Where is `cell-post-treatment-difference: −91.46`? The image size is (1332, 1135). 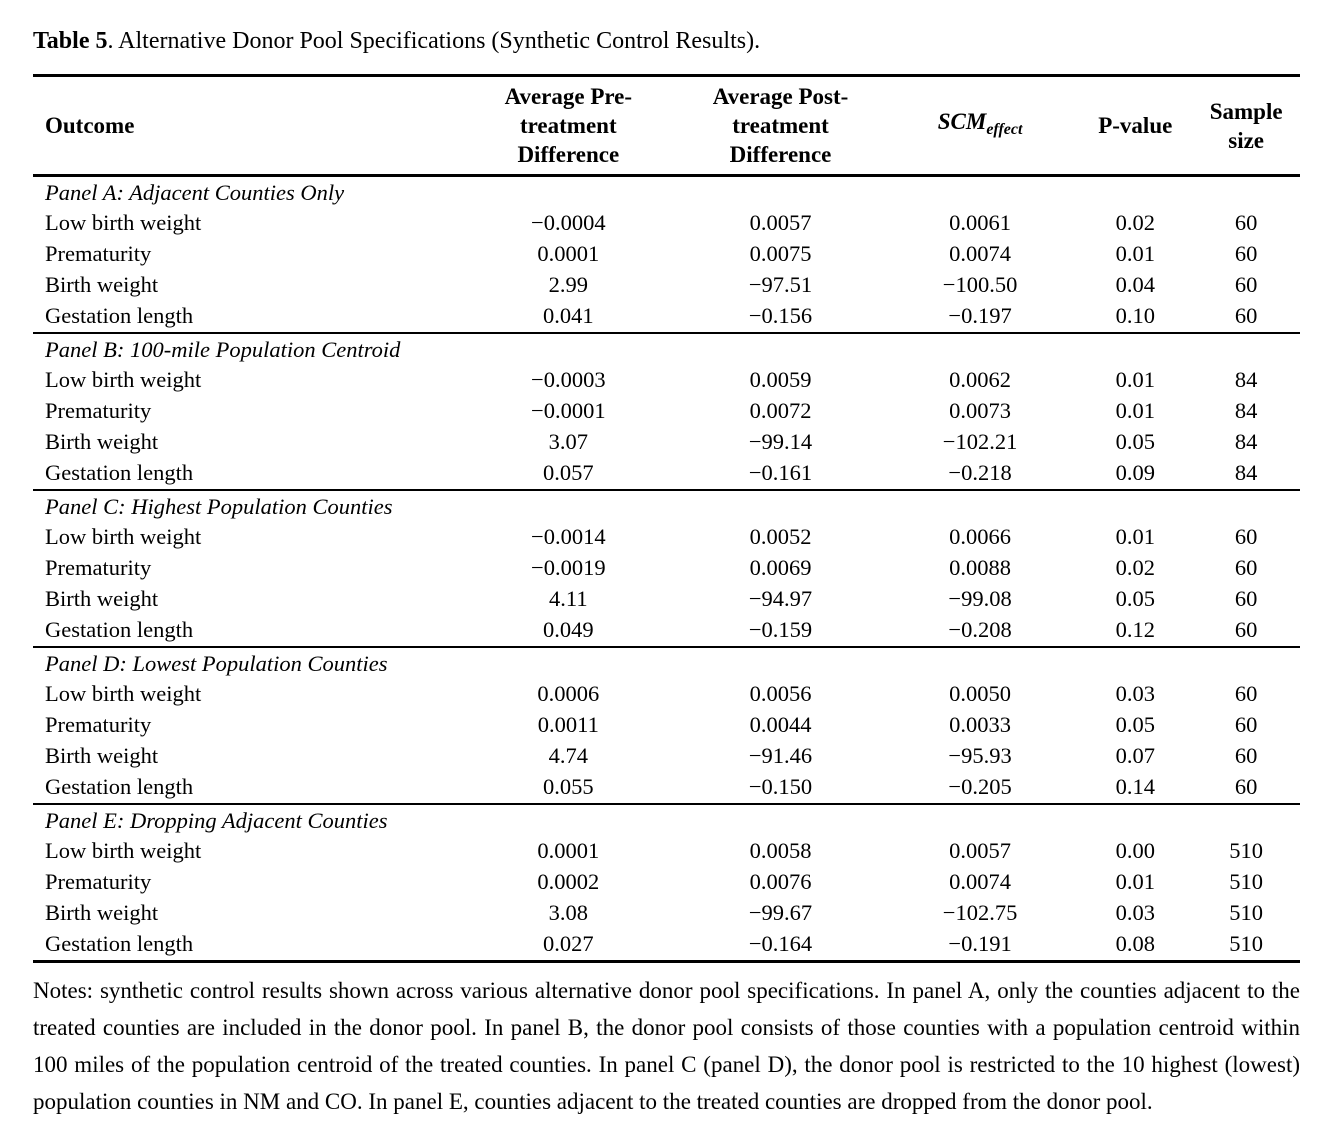
cell-post-treatment-difference: −91.46 is located at coordinates (780, 755).